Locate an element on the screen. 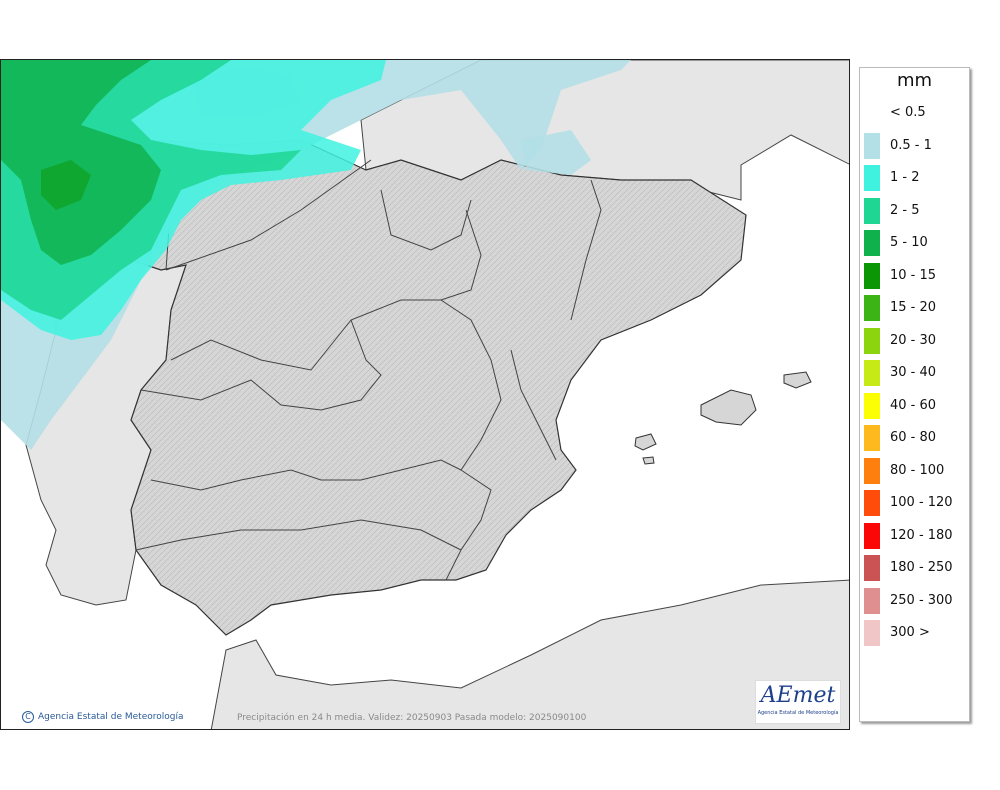 The image size is (1000, 790). ibiza-island is located at coordinates (645, 442).